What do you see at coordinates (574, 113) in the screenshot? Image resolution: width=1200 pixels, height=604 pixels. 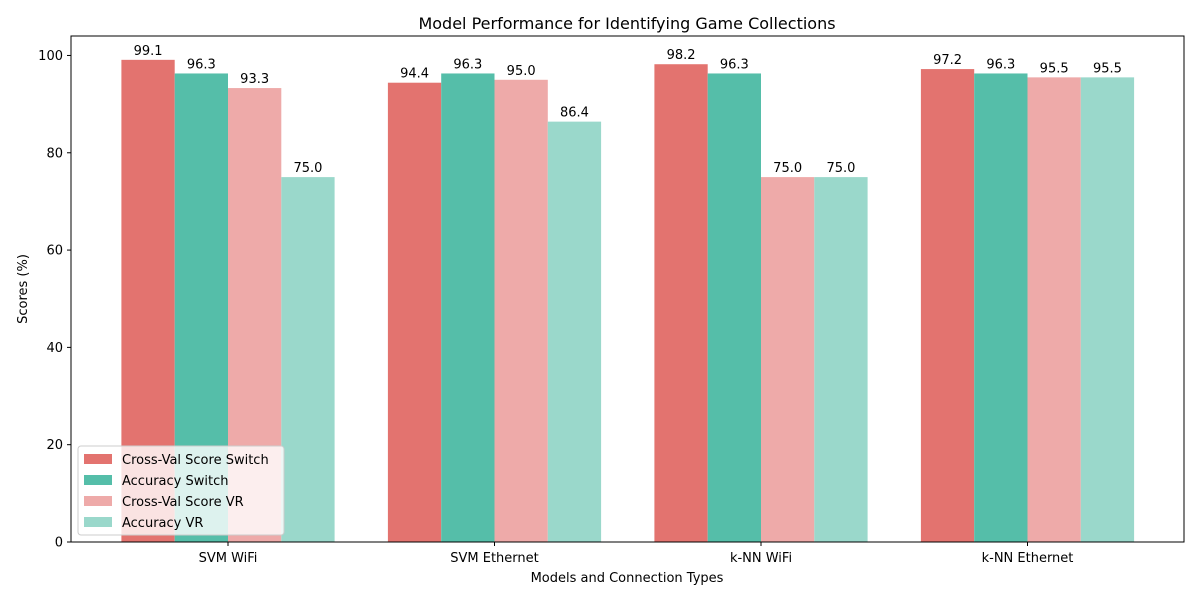 I see `bar-value-label: 86.4` at bounding box center [574, 113].